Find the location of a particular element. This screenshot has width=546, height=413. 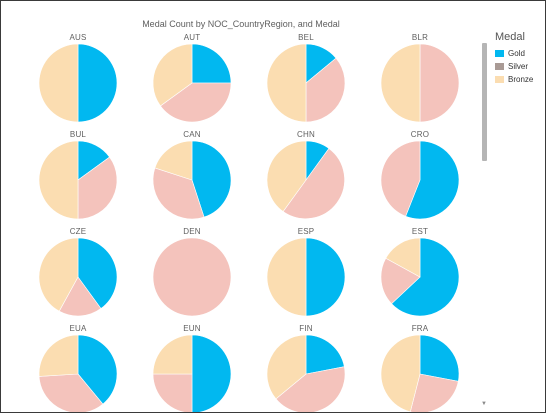

pie-cell-blr: BLR is located at coordinates (420, 80).